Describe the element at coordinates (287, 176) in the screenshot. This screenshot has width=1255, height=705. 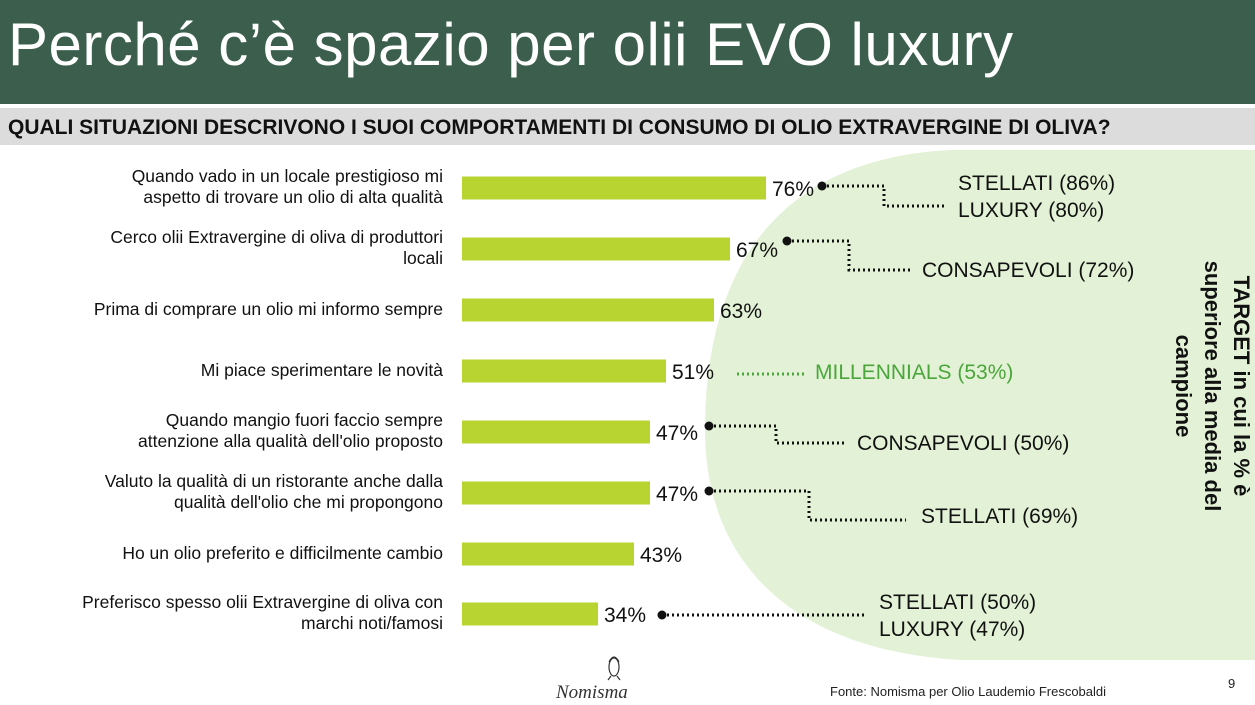
I see `category-label-line: Quando vado in un locale prestigioso mi` at that location.